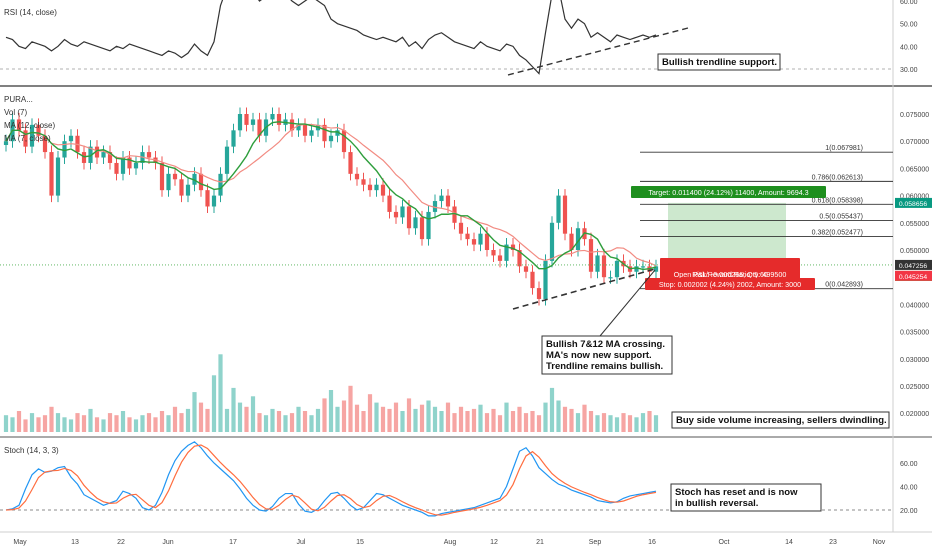  What do you see at coordinates (730, 274) in the screenshot?
I see `open-pl-label: Open P&L: -0.000256, Qty: 499500` at bounding box center [730, 274].